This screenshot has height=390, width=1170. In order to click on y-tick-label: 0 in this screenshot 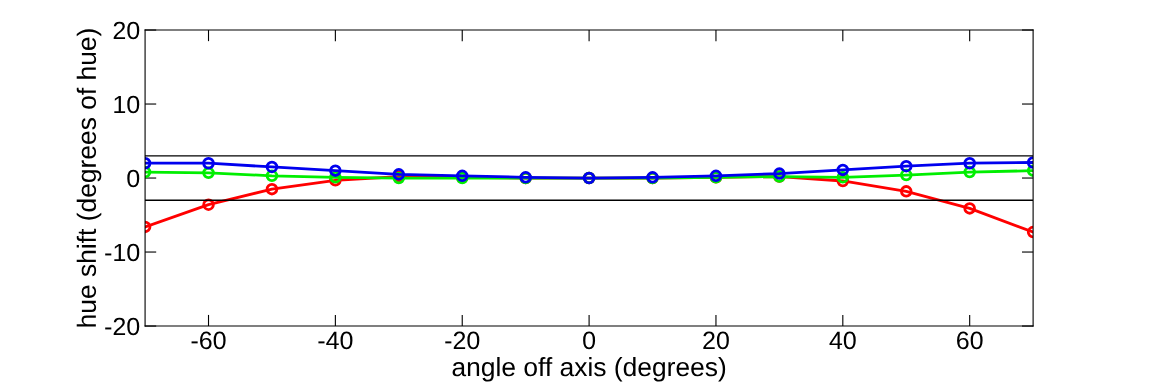, I will do `click(133, 178)`.